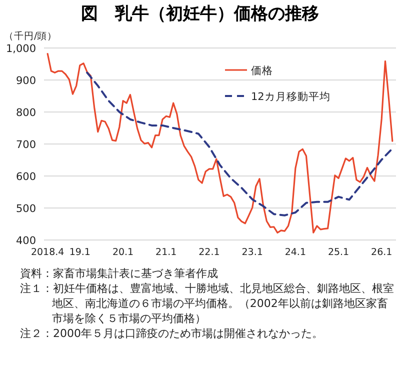 The width and height of the screenshot is (400, 375). I want to click on y-tick-label: 900, so click(26, 81).